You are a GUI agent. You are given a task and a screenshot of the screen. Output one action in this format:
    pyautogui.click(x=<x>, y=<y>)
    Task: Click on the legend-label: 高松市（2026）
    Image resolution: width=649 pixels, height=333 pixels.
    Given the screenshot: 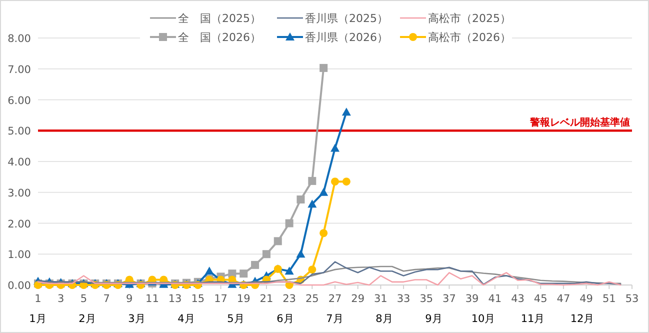 What is the action you would take?
    pyautogui.click(x=469, y=37)
    